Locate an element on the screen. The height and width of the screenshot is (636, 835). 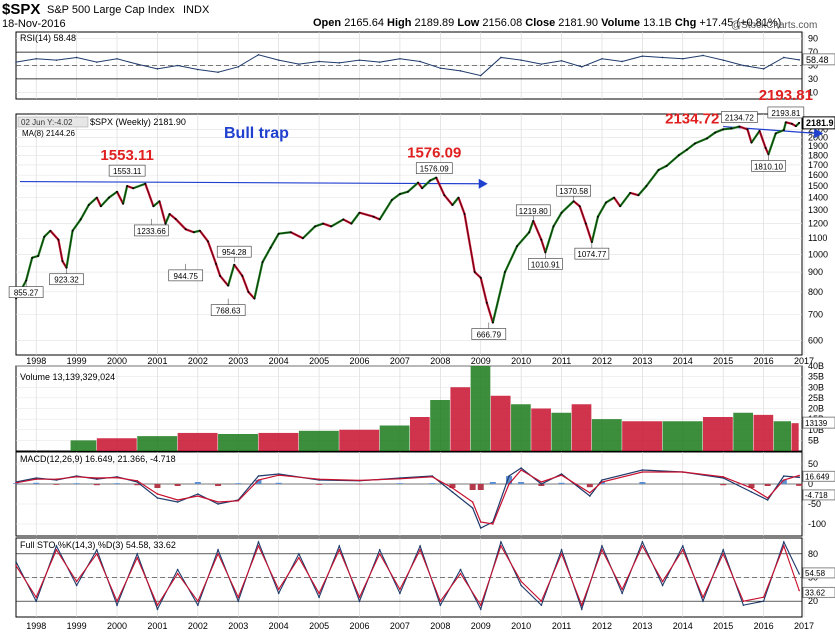
price-extreme-label: 954.28 is located at coordinates (234, 252).